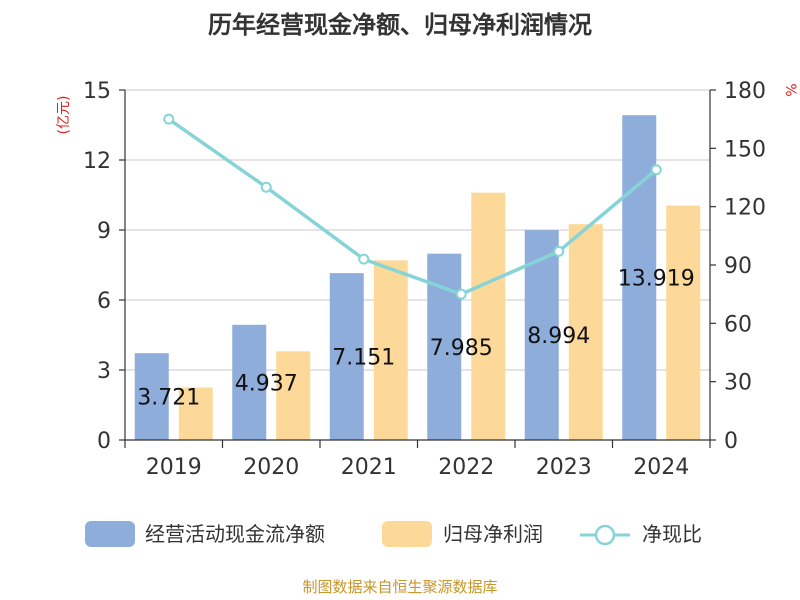  I want to click on x-tick-label: 2020, so click(271, 467).